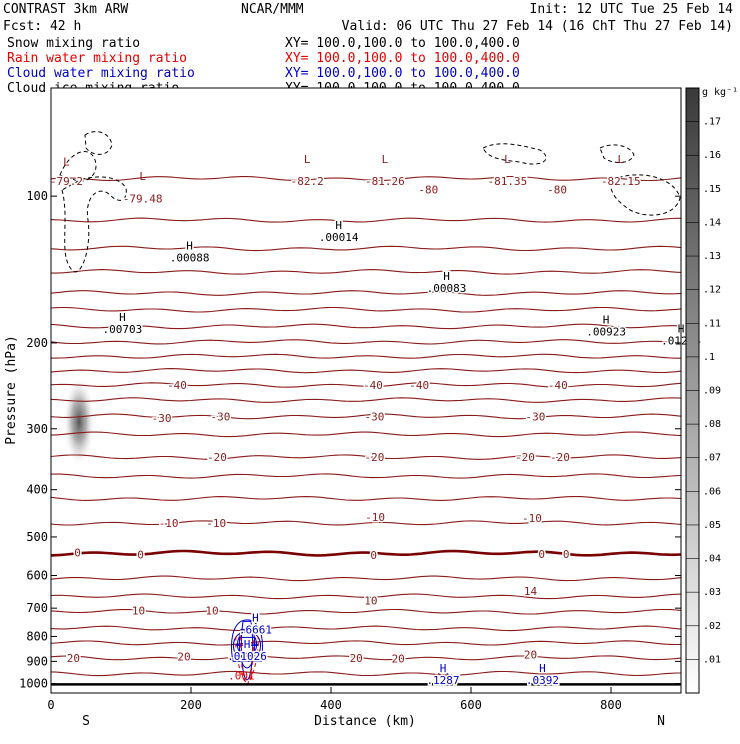 The height and width of the screenshot is (744, 740). I want to click on y-tick-label: 400, so click(37, 490).